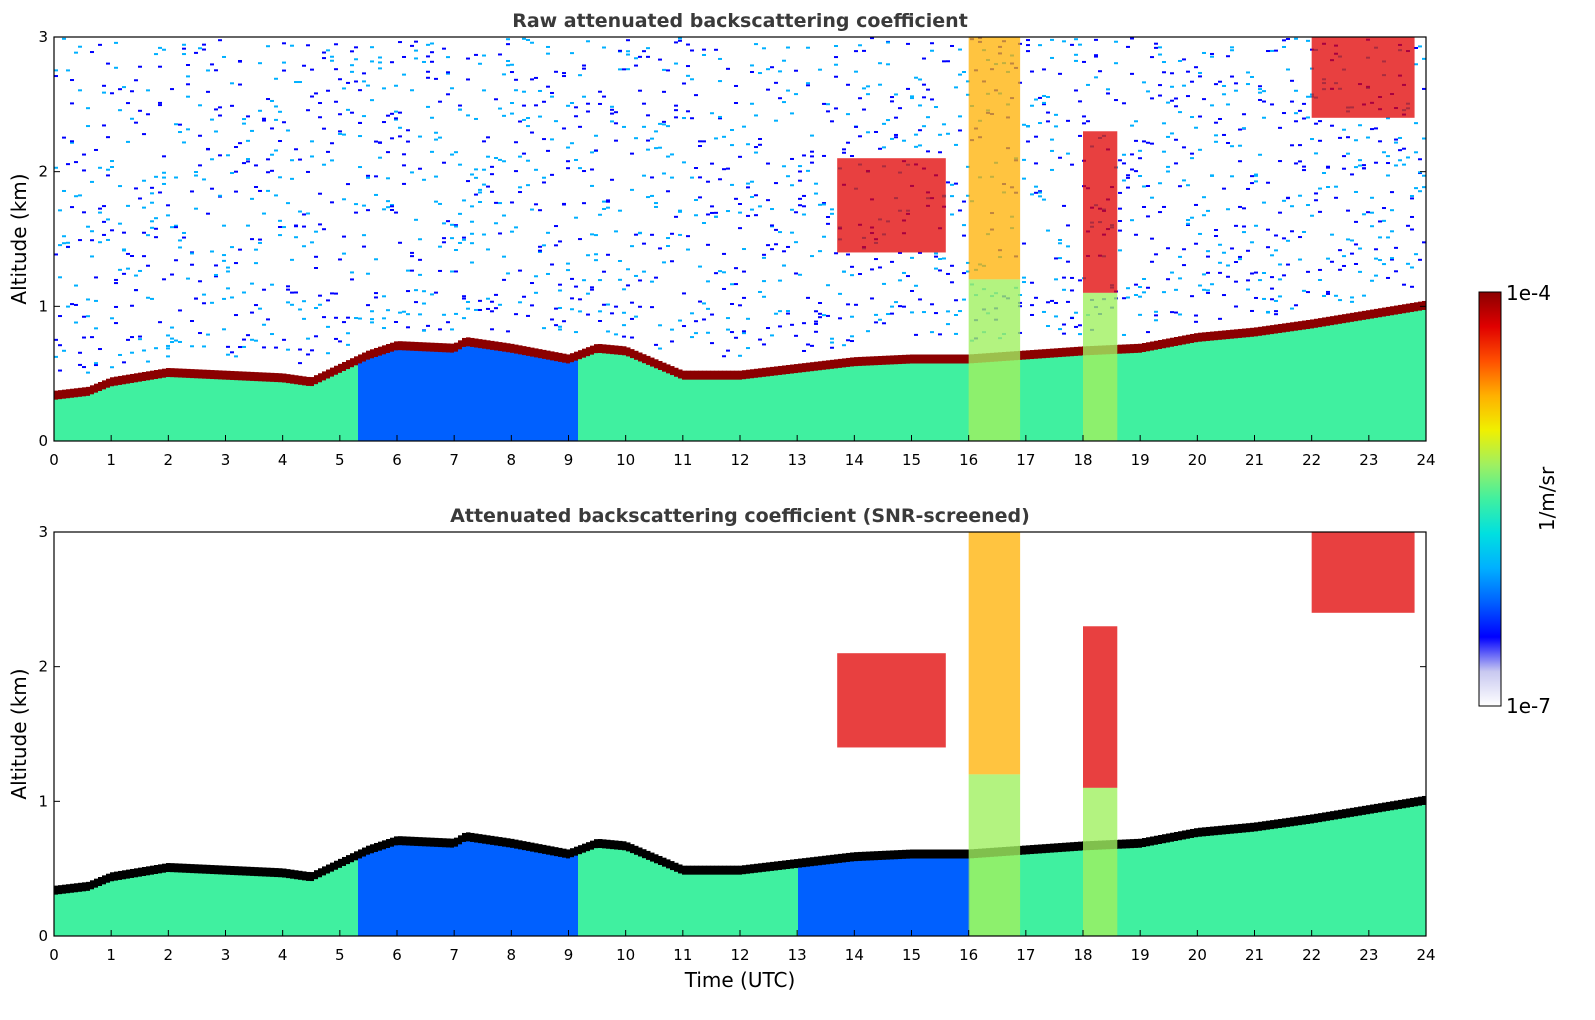  I want to click on x-tick-label: 21, so click(1254, 955).